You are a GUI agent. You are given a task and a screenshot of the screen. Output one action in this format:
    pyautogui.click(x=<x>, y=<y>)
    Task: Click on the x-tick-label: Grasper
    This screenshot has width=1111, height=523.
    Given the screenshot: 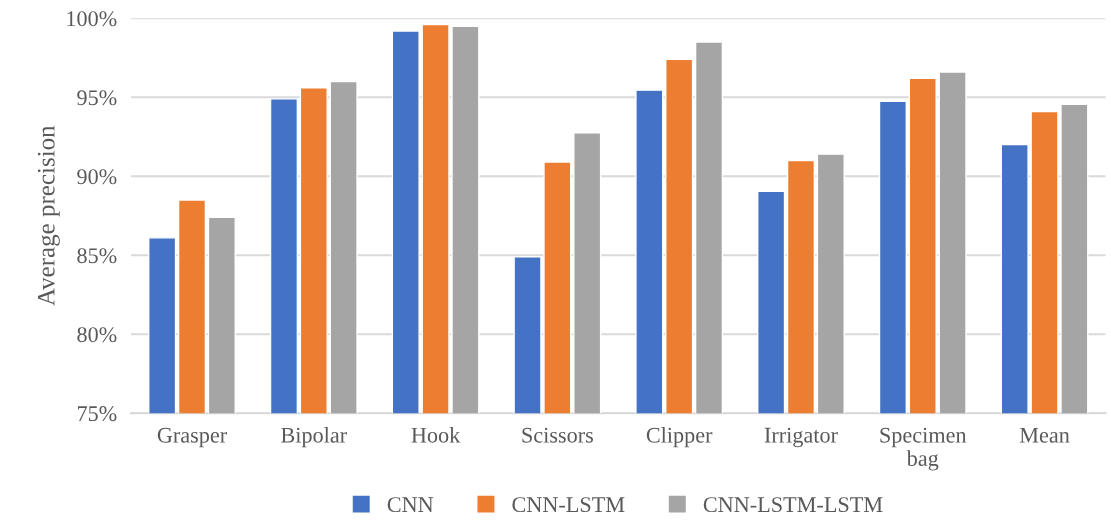 What is the action you would take?
    pyautogui.click(x=192, y=437)
    